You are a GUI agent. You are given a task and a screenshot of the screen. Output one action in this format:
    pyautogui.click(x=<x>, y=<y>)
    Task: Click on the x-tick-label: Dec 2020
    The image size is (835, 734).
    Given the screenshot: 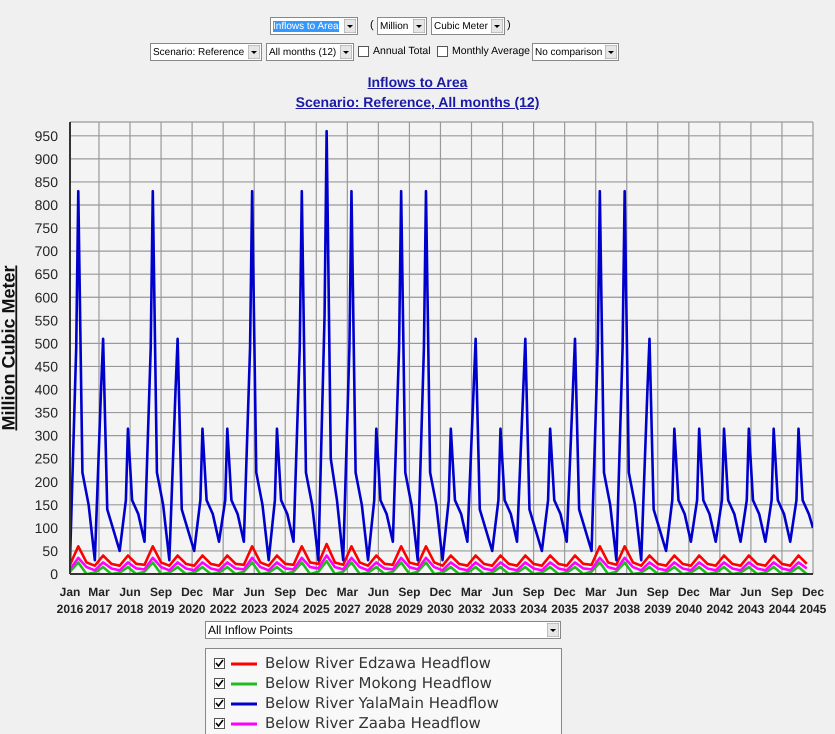 What is the action you would take?
    pyautogui.click(x=192, y=600)
    